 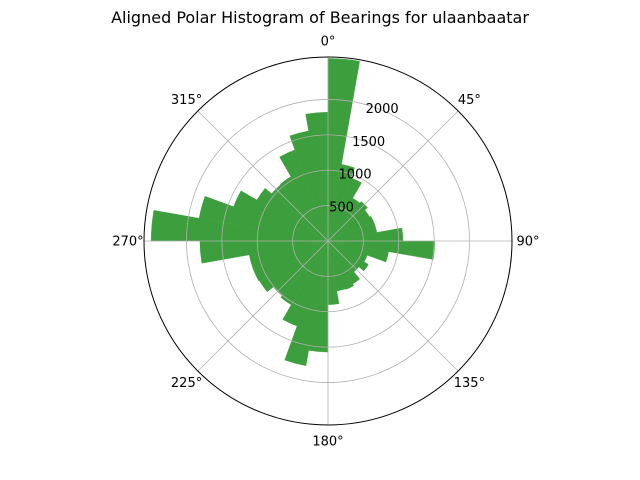 I want to click on radial-tick-label-1500: 1500, so click(x=368, y=142).